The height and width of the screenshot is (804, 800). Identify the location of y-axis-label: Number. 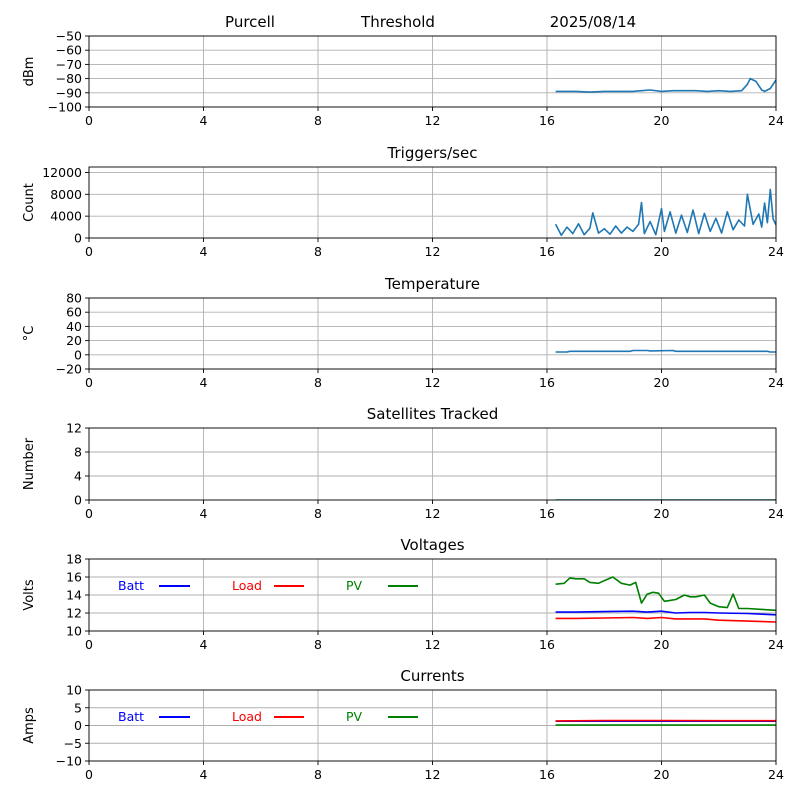
(29, 463).